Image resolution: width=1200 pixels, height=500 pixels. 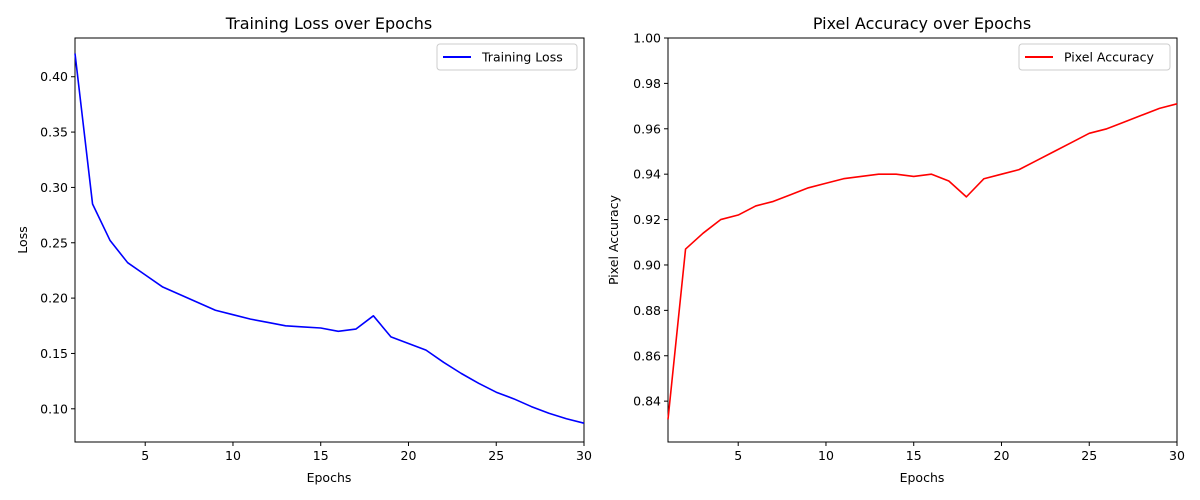 What do you see at coordinates (647, 264) in the screenshot?
I see `y-tick-label: 0.90` at bounding box center [647, 264].